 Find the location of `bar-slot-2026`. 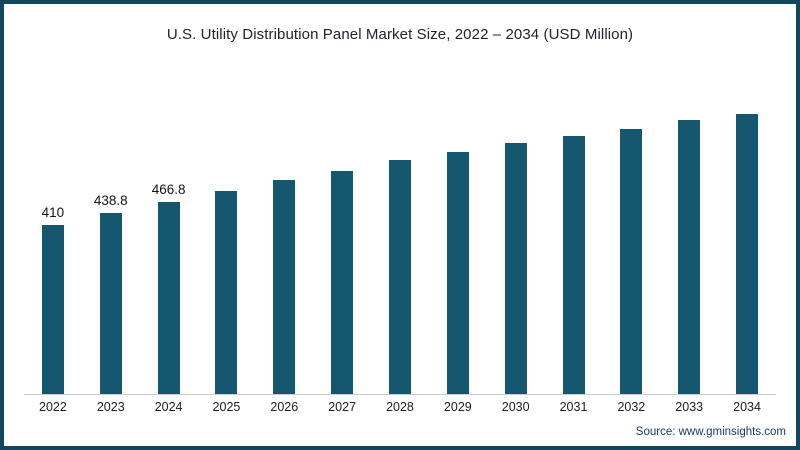

bar-slot-2026 is located at coordinates (284, 287).